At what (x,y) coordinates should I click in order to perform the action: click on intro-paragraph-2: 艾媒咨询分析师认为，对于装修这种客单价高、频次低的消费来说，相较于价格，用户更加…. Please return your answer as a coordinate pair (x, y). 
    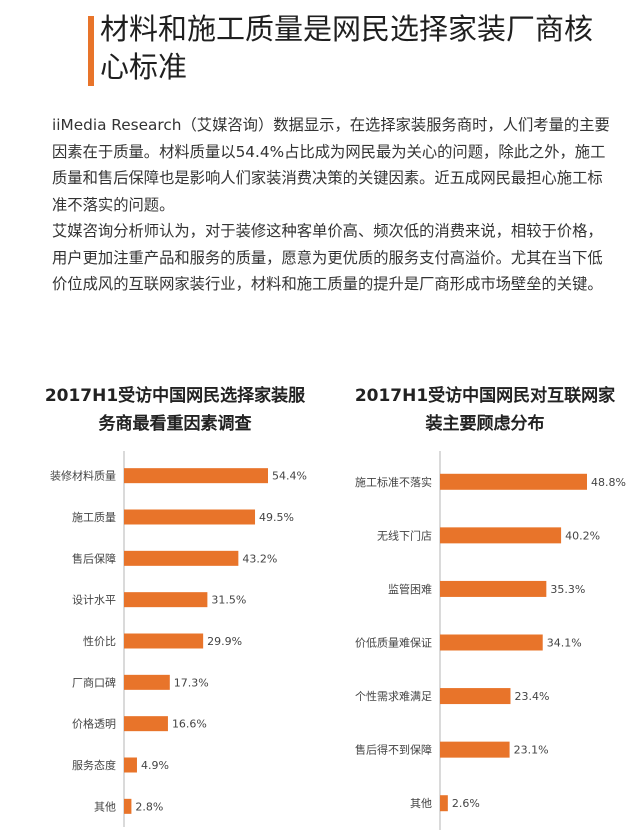
    Looking at the image, I should click on (327, 257).